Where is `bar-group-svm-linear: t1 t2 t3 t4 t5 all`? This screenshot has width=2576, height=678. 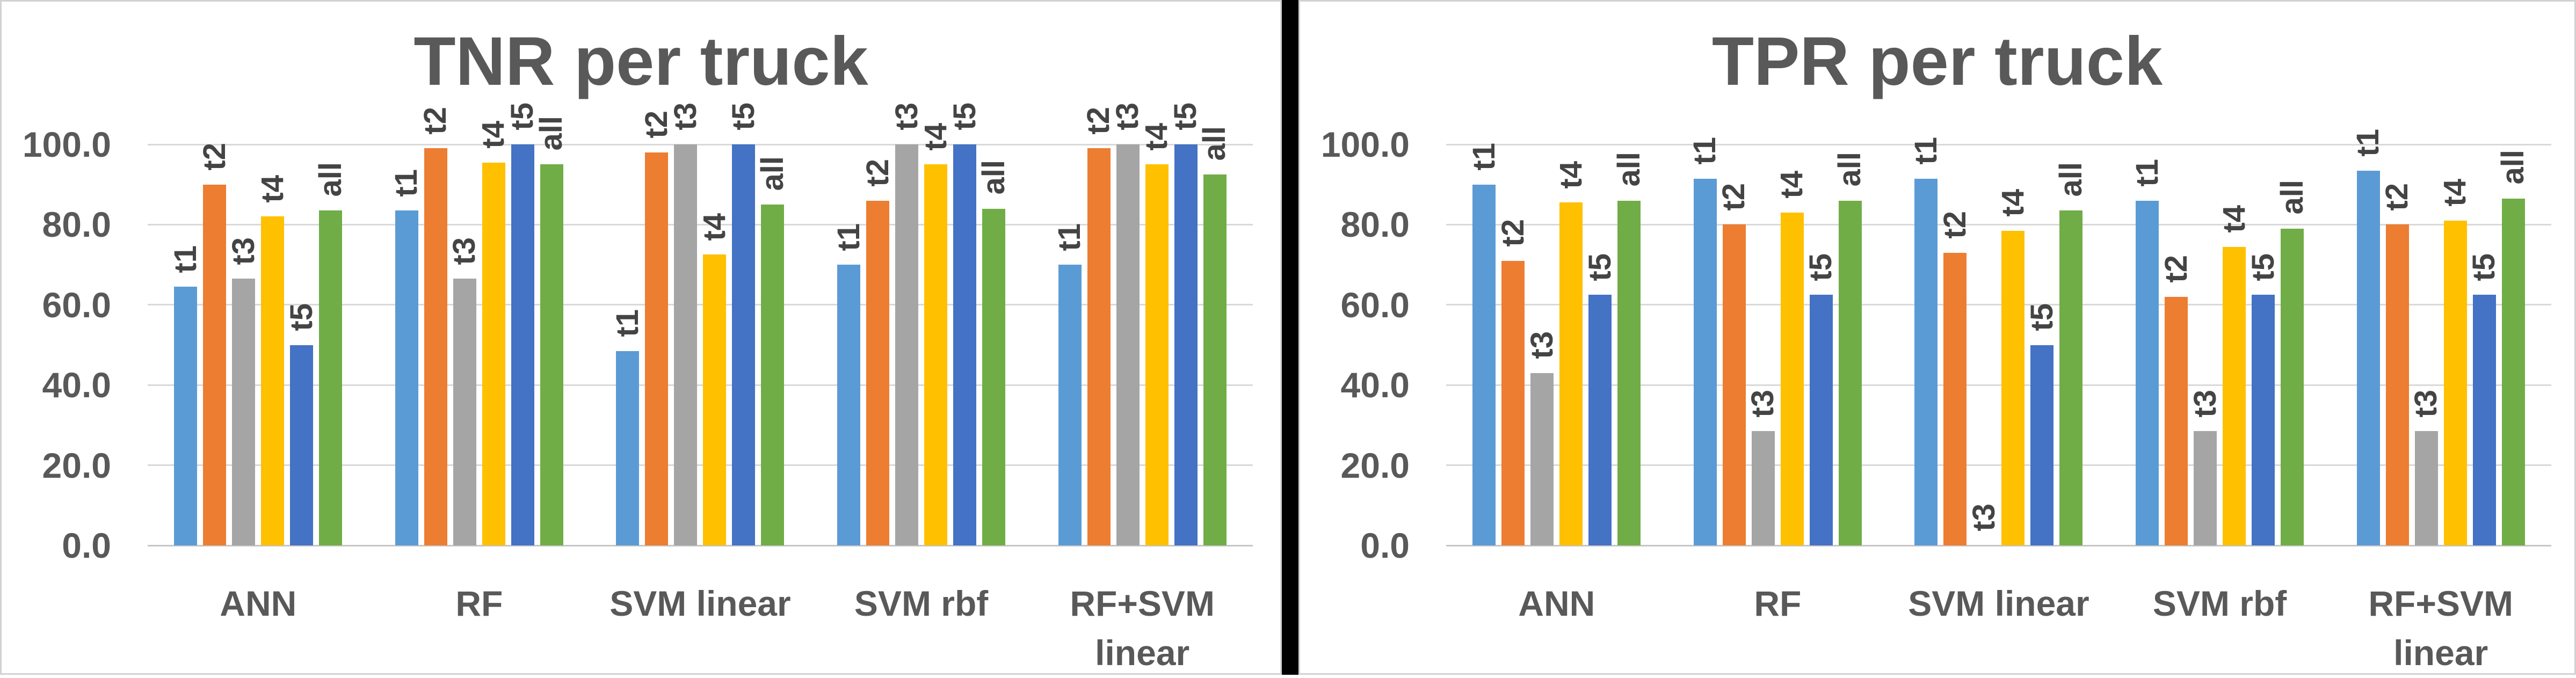
bar-group-svm-linear: t1 t2 t3 t4 t5 all is located at coordinates (1998, 341).